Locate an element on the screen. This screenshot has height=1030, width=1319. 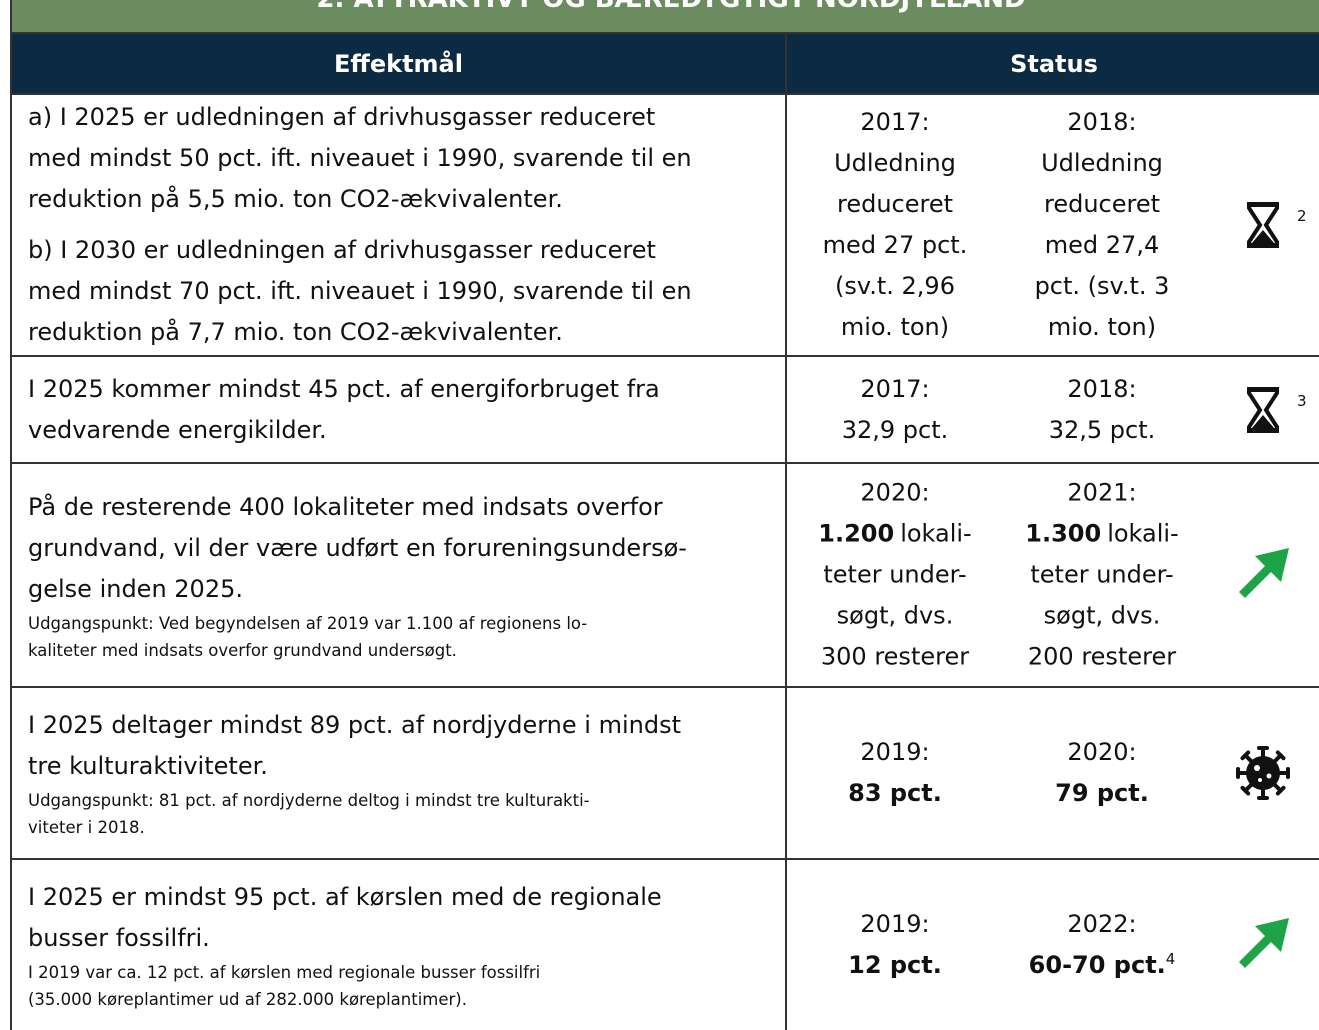
status-value: 2017: 32,9 pct. is located at coordinates (895, 410).